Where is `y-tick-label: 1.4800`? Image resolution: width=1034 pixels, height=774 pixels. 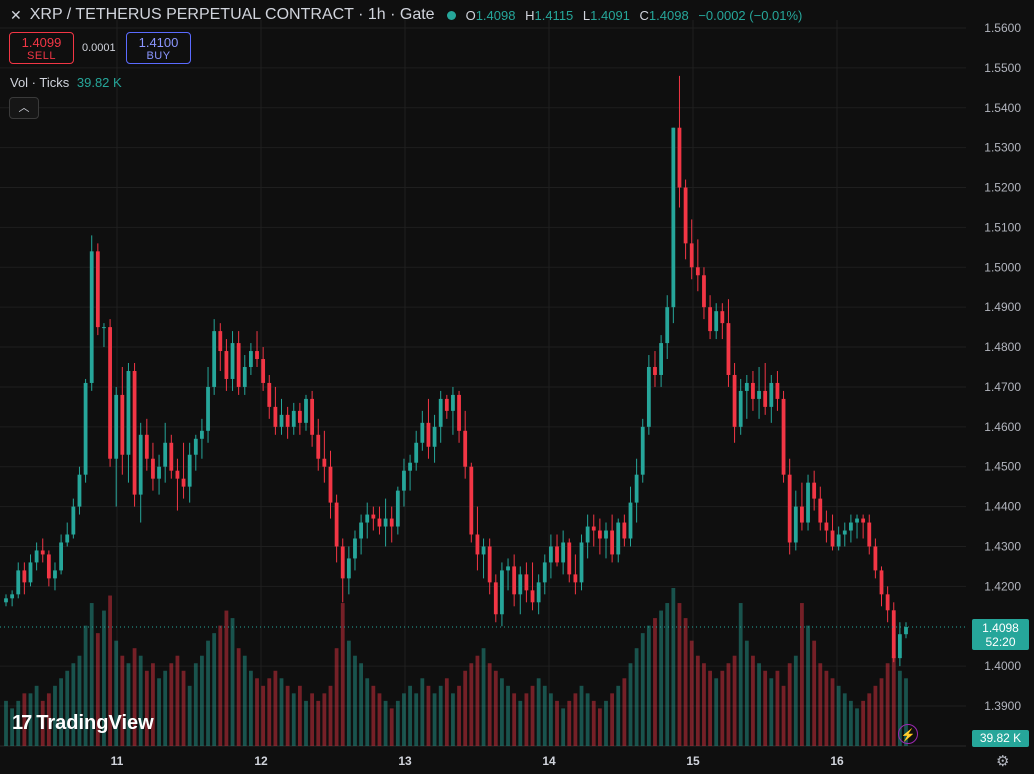
y-tick-label: 1.4800 is located at coordinates (1002, 347).